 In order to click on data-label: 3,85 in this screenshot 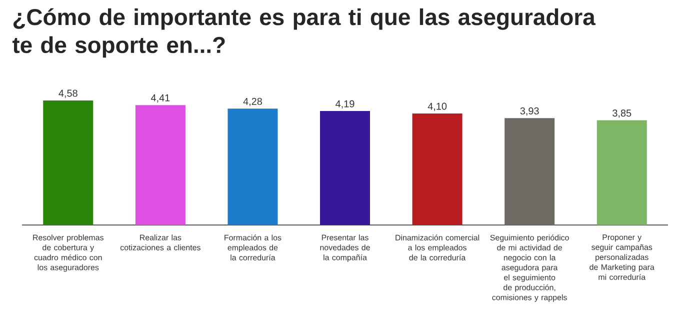, I will do `click(622, 114)`.